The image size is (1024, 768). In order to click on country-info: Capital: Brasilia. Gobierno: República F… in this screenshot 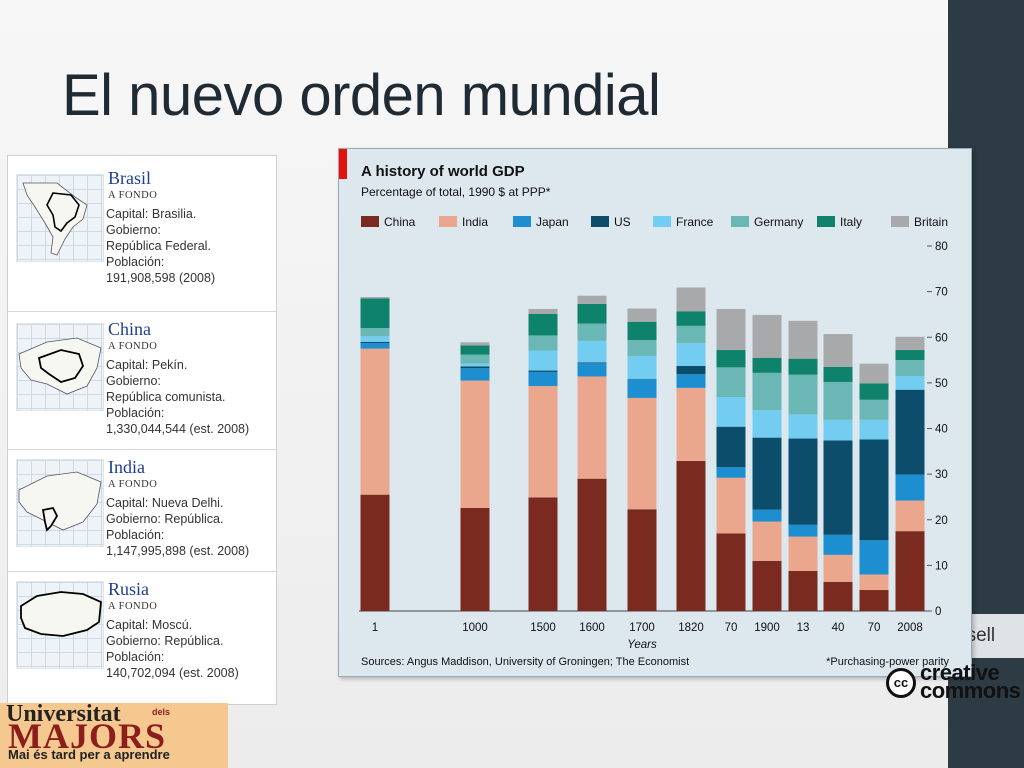, I will do `click(160, 246)`.